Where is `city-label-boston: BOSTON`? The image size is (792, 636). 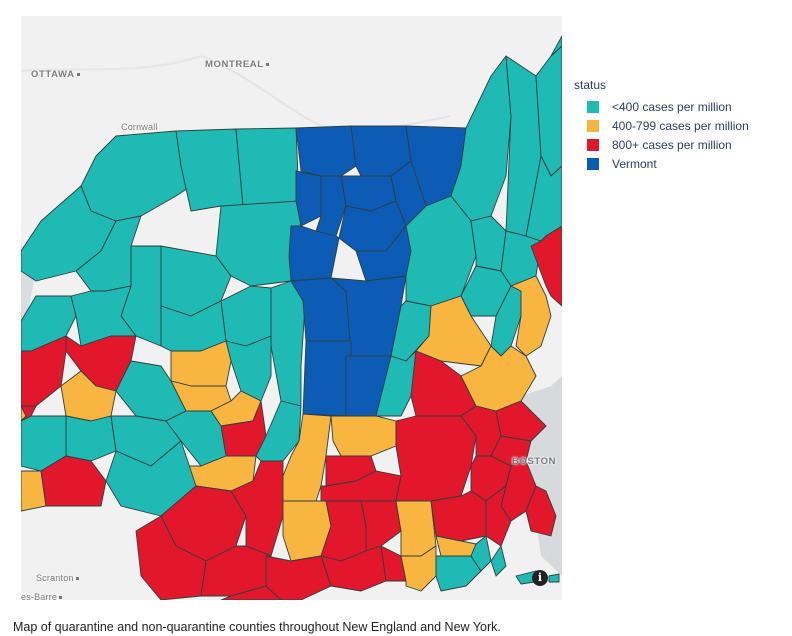 city-label-boston: BOSTON is located at coordinates (534, 461).